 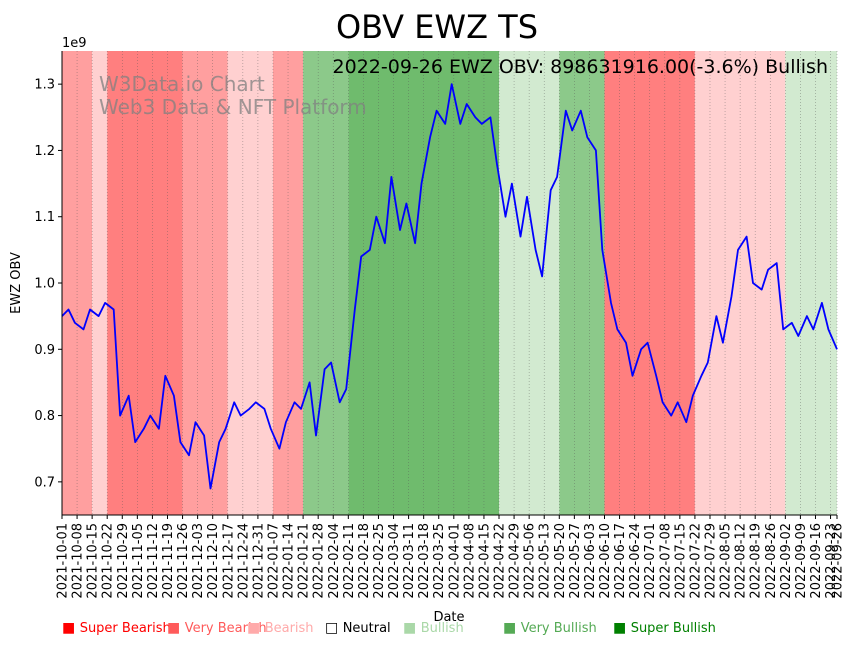 What do you see at coordinates (319, 561) in the screenshot?
I see `x-tick-label: 2022-01-28` at bounding box center [319, 561].